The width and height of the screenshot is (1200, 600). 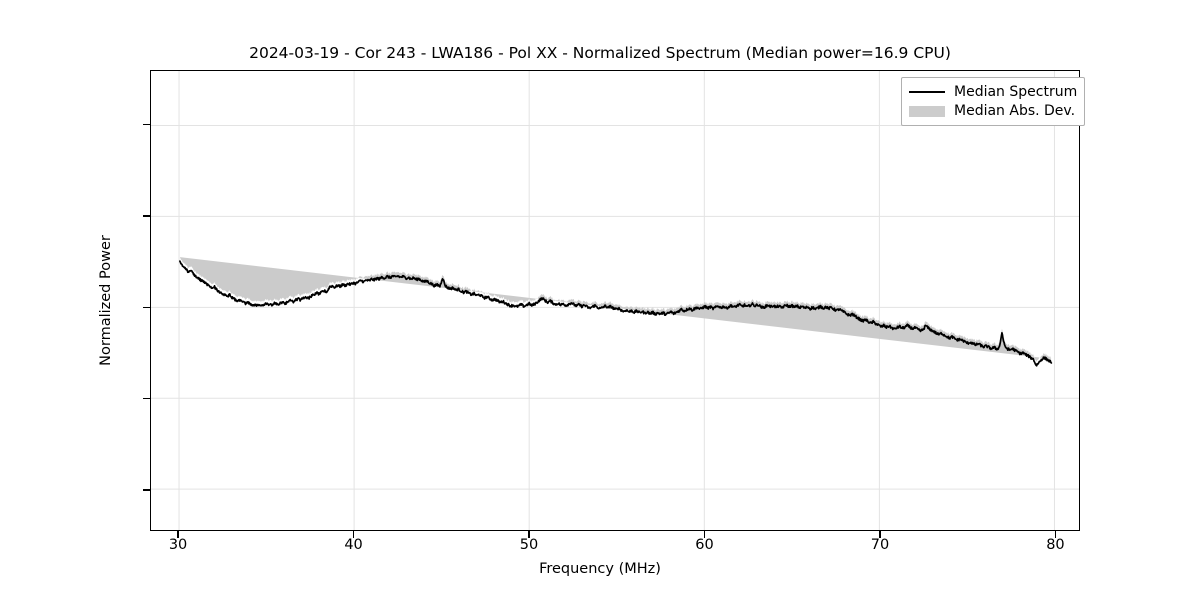 What do you see at coordinates (927, 111) in the screenshot?
I see `legend-band-swatch` at bounding box center [927, 111].